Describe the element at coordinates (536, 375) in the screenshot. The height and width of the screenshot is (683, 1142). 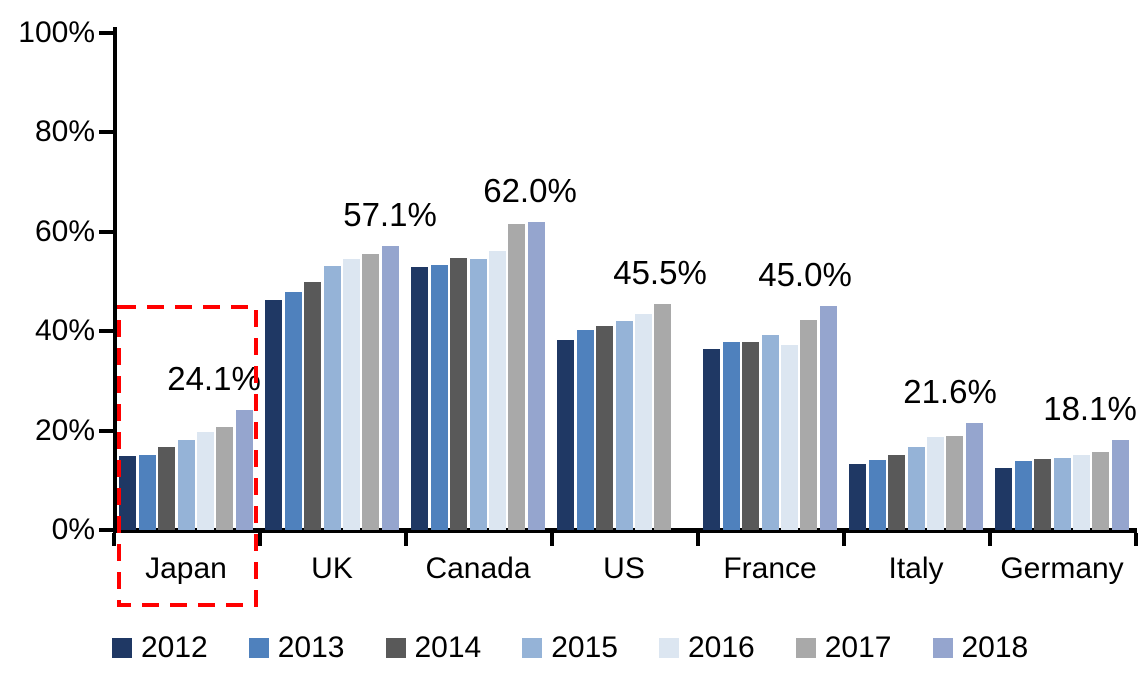
I see `bar-canada-2018` at that location.